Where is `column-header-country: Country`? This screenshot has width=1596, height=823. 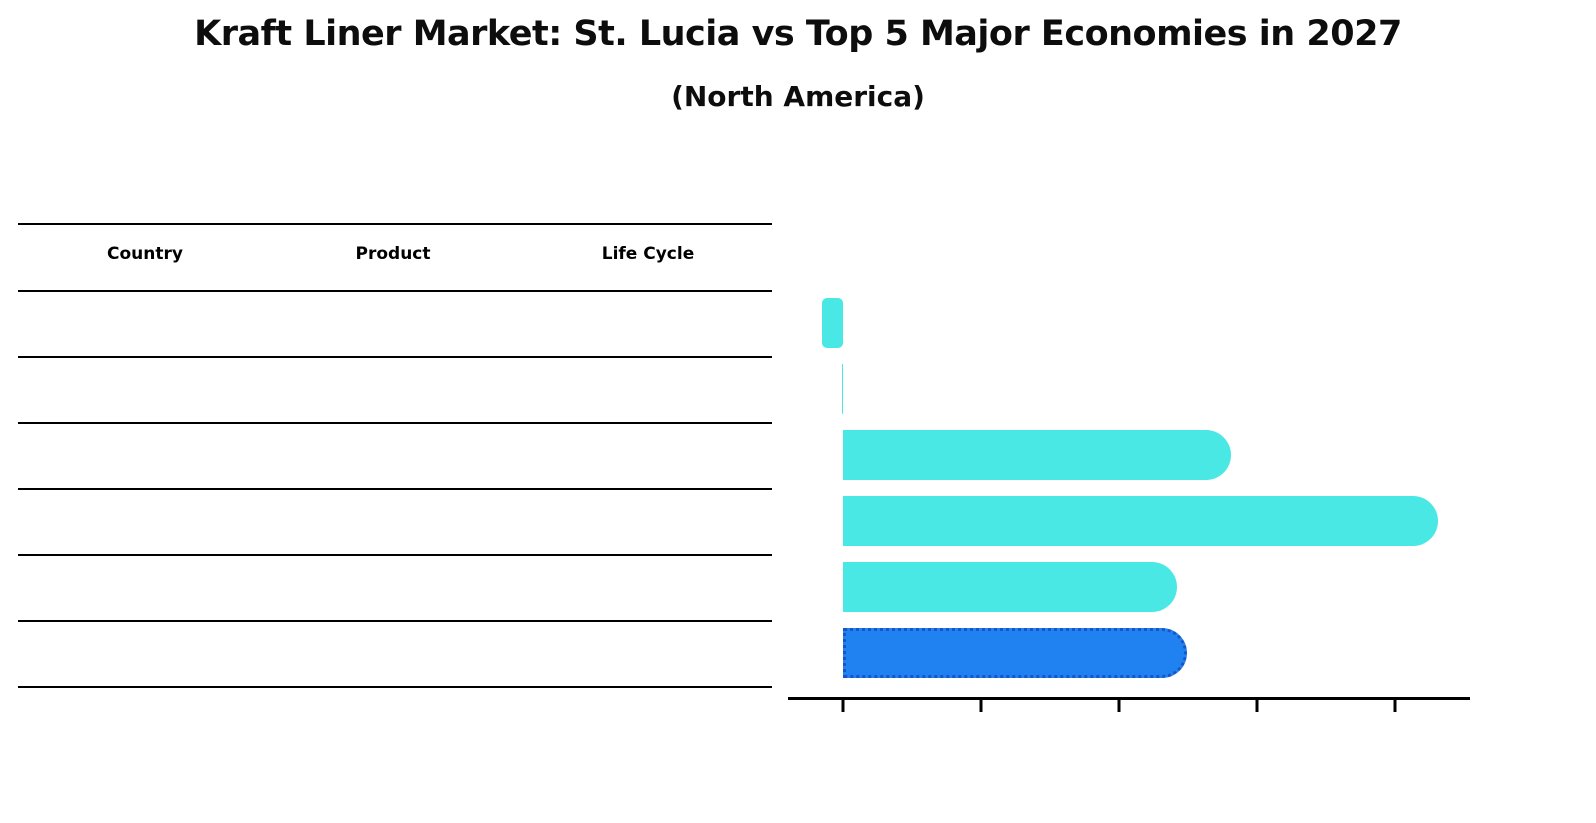 column-header-country: Country is located at coordinates (145, 254).